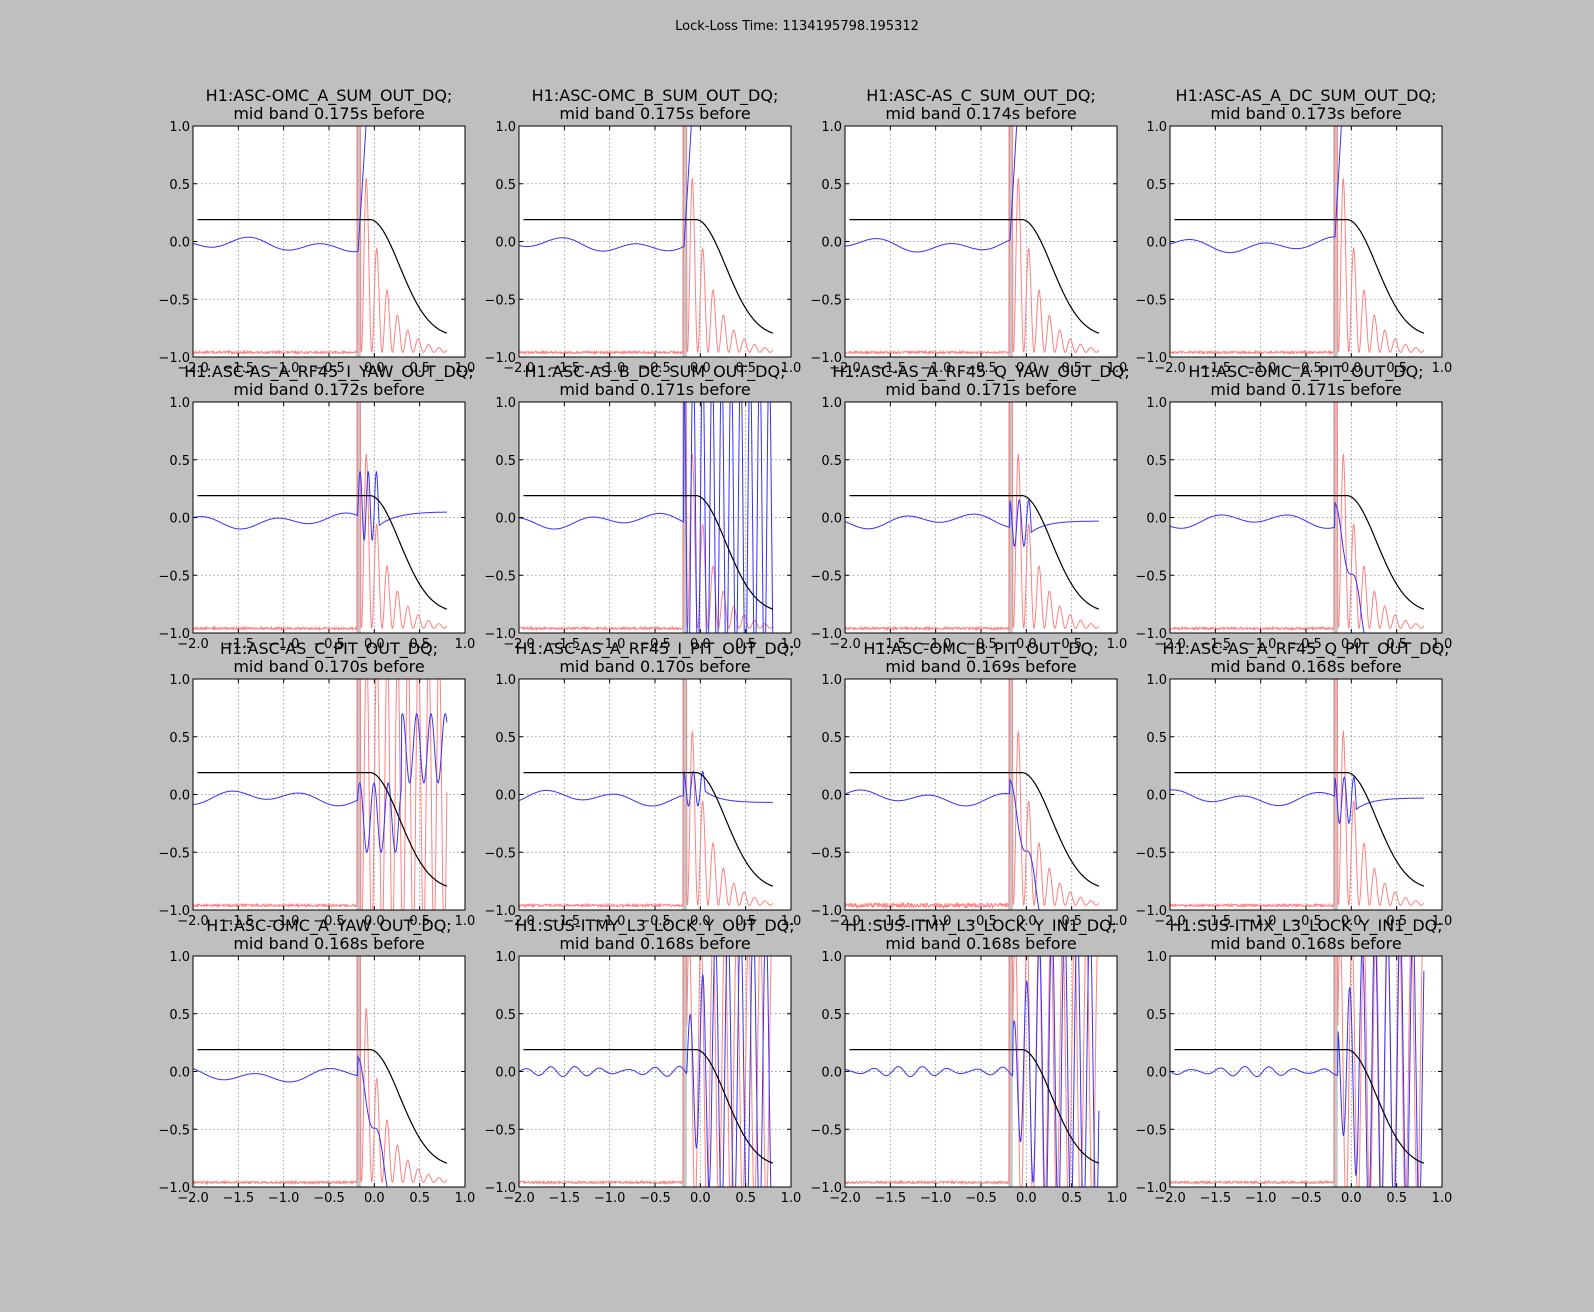  I want to click on subplot-title-channel: H1:ASC-AS_A_RF45_Q_YAW_OUT_DQ;, so click(980, 372).